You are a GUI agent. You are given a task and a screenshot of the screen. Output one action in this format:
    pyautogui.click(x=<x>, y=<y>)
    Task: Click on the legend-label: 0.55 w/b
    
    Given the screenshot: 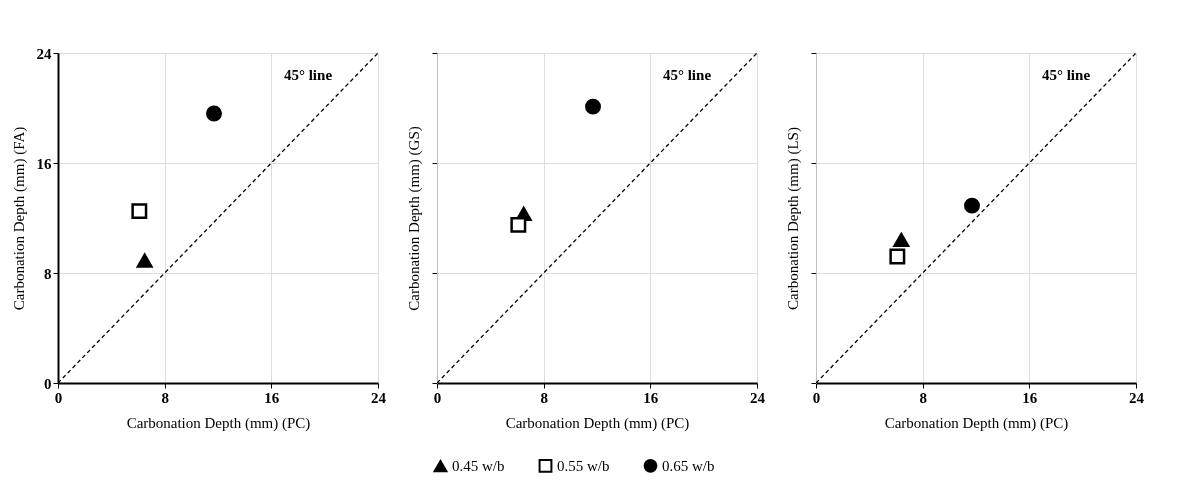 What is the action you would take?
    pyautogui.click(x=583, y=465)
    